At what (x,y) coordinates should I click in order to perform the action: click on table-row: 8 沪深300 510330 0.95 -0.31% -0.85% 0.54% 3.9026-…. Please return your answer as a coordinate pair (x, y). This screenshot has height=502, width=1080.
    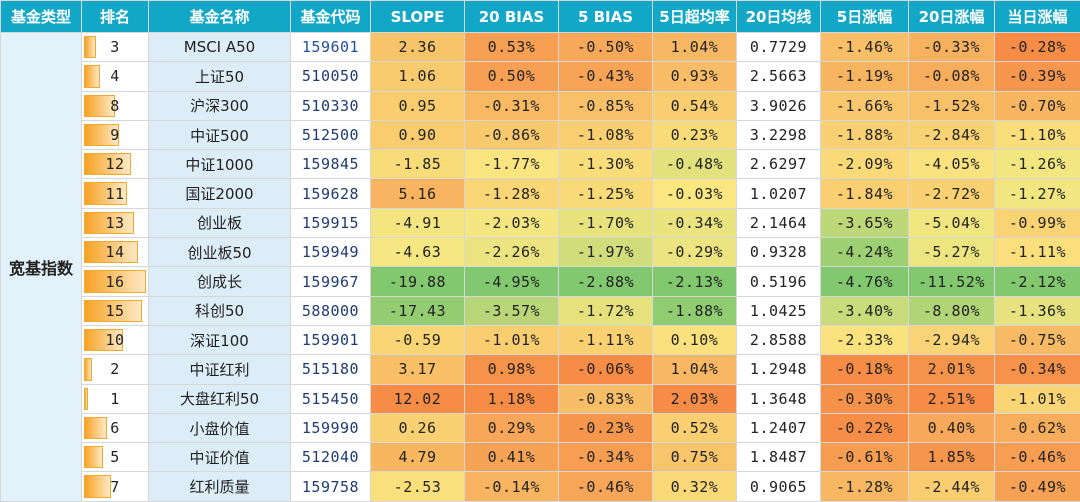
    Looking at the image, I should click on (540, 105).